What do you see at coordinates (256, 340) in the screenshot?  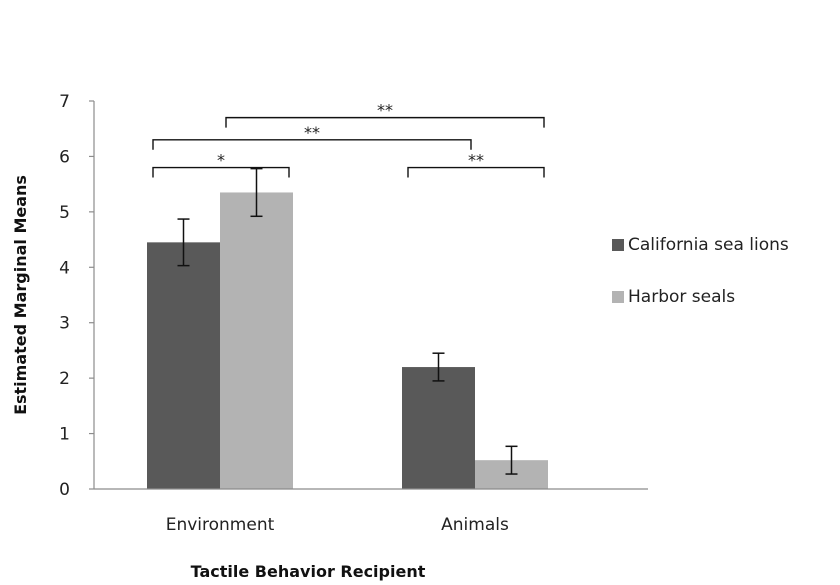 I see `bar-environment-harbor-seals` at bounding box center [256, 340].